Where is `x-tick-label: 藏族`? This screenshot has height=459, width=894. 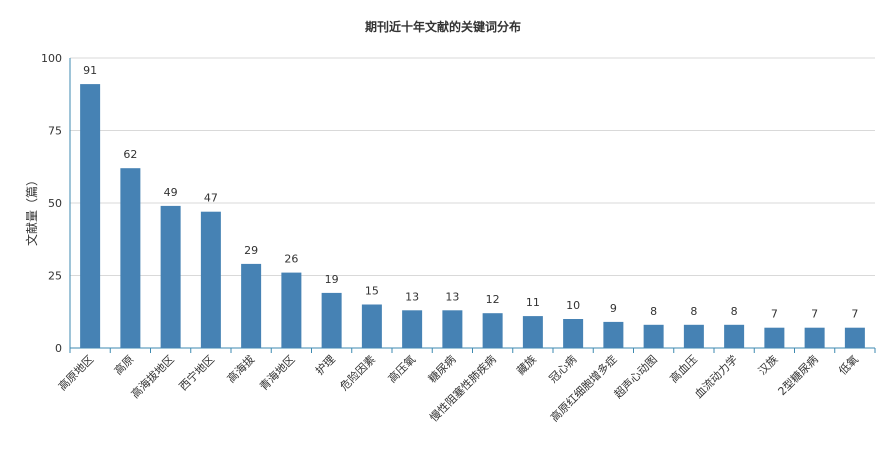
x-tick-label: 藏族 is located at coordinates (526, 364).